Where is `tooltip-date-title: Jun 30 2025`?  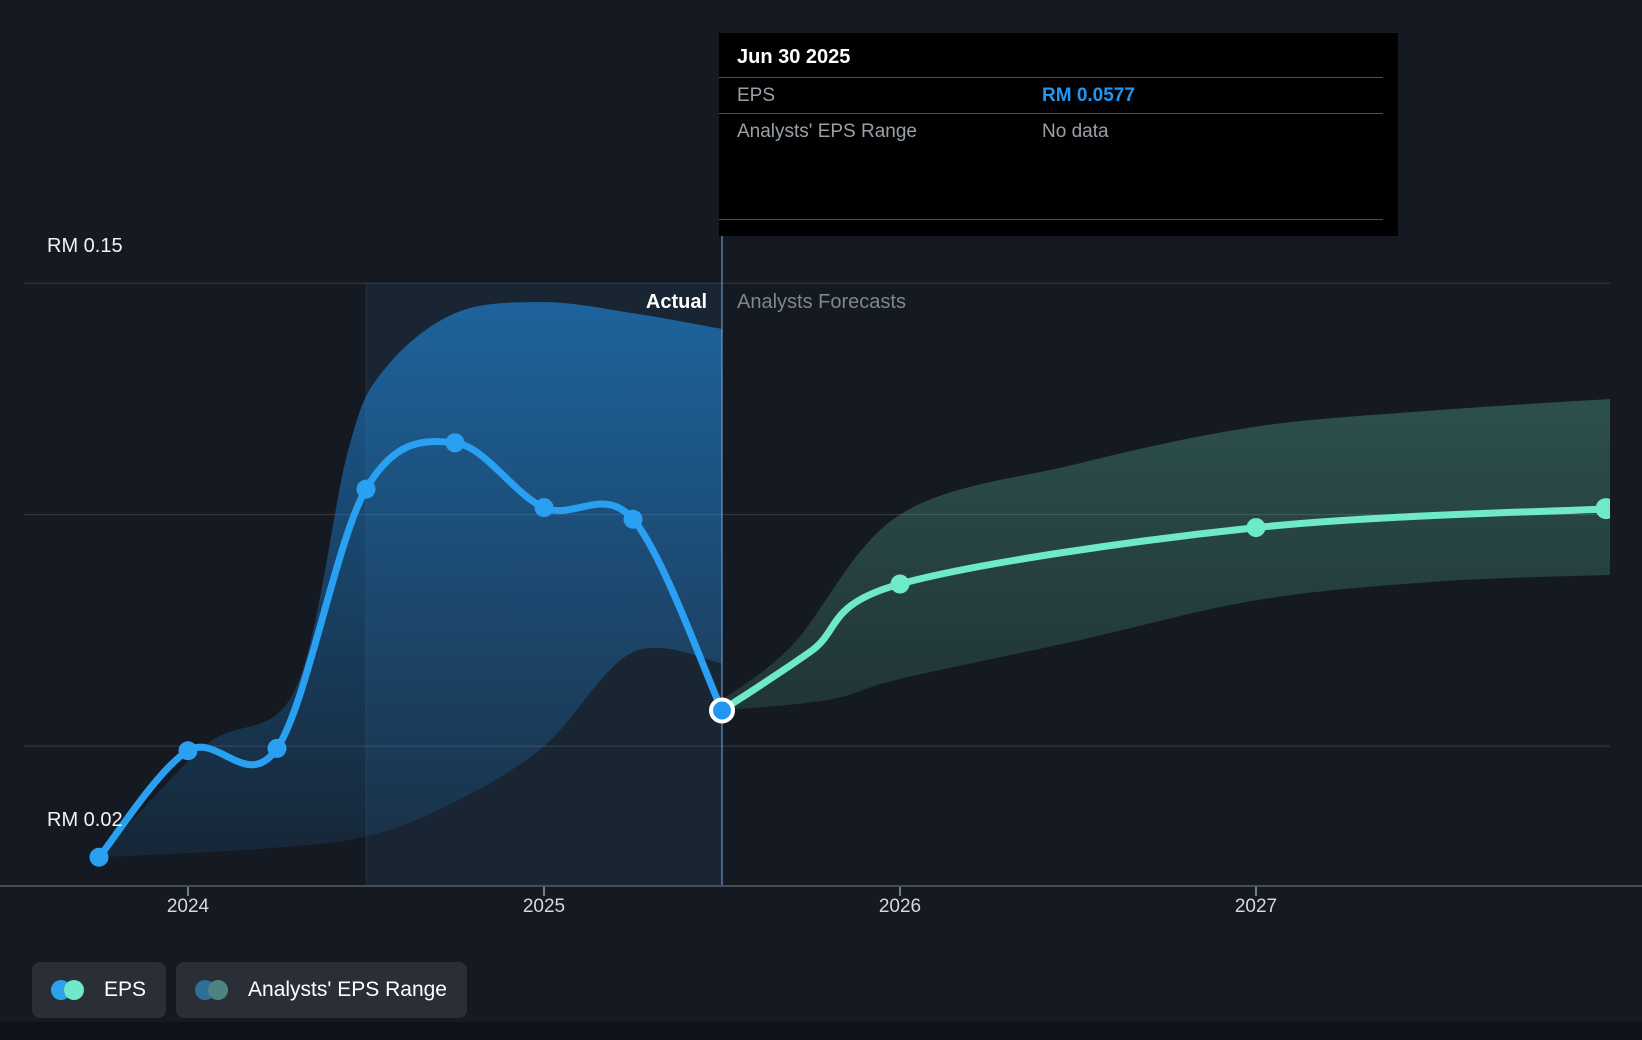 tooltip-date-title: Jun 30 2025 is located at coordinates (794, 57).